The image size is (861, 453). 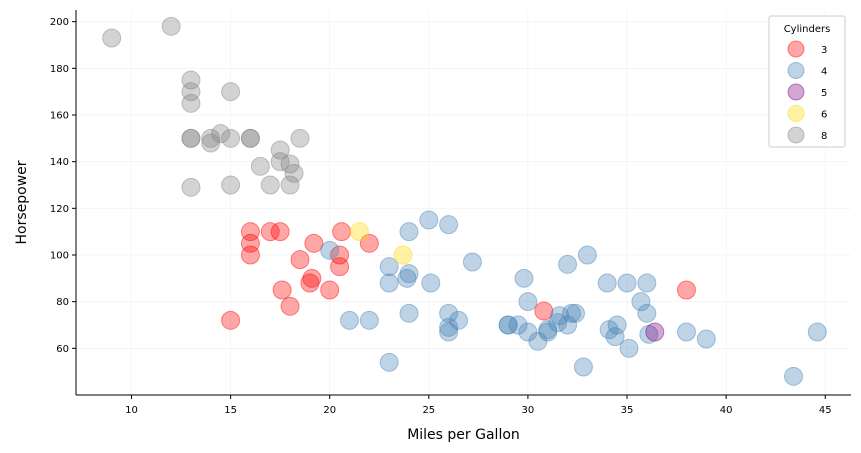 What do you see at coordinates (824, 93) in the screenshot?
I see `legend-label: 5` at bounding box center [824, 93].